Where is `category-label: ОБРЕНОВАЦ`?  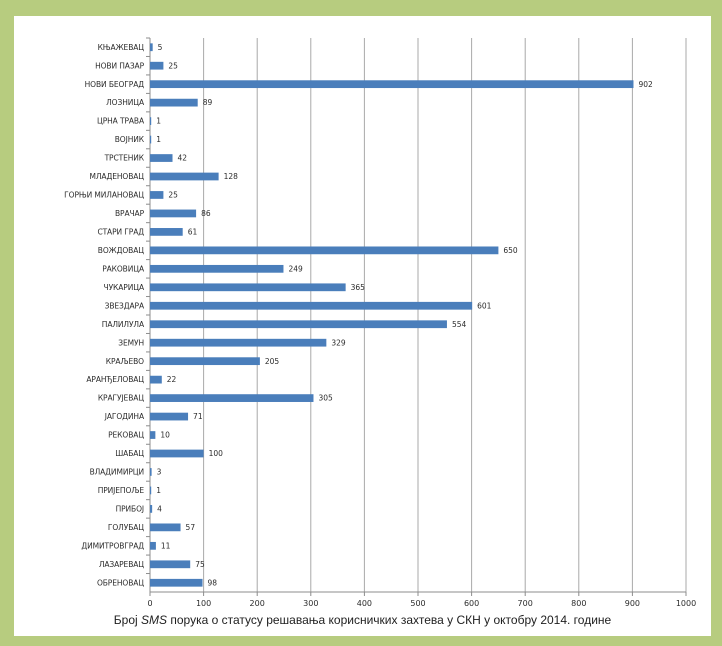
category-label: ОБРЕНОВАЦ is located at coordinates (120, 582).